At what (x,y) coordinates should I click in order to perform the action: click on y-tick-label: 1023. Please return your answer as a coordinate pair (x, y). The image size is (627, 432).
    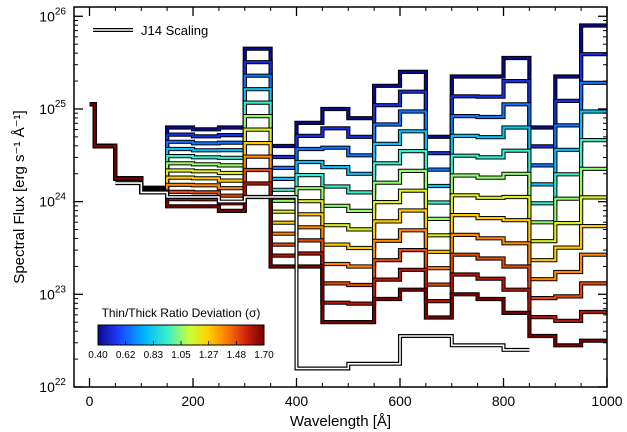
    Looking at the image, I should click on (52, 293).